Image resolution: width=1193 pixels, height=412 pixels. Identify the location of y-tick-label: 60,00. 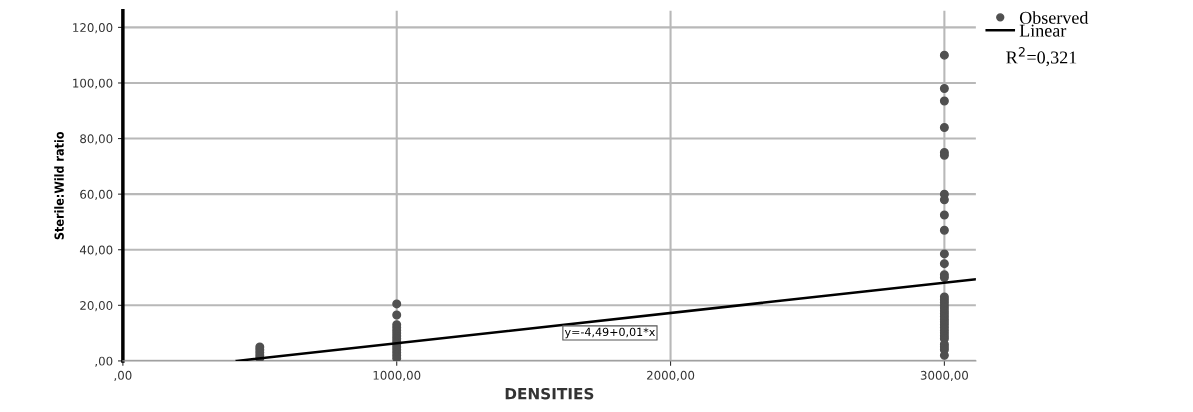
(96, 195).